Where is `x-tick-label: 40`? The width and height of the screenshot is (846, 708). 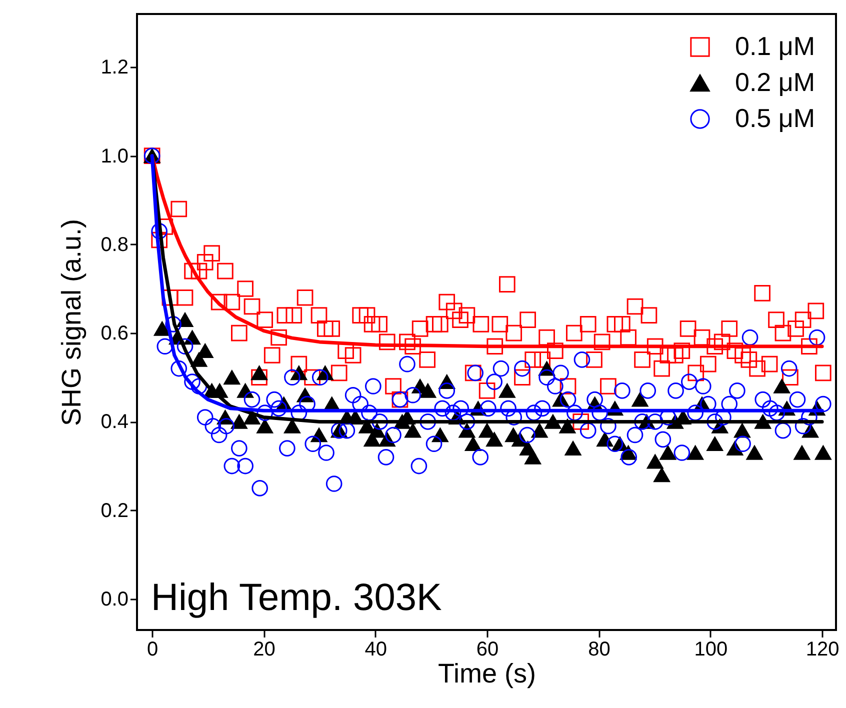
x-tick-label: 40 is located at coordinates (376, 649).